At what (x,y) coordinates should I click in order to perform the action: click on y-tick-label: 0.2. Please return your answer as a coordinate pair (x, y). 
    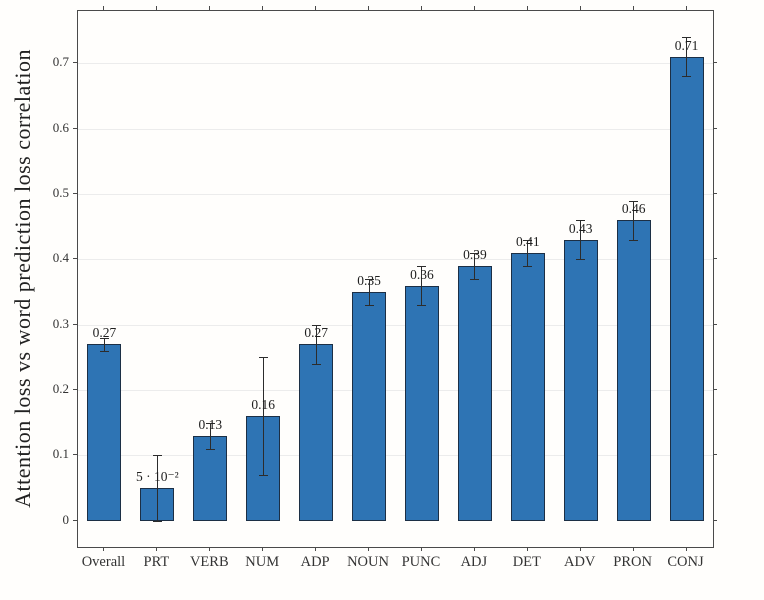
    Looking at the image, I should click on (60, 389).